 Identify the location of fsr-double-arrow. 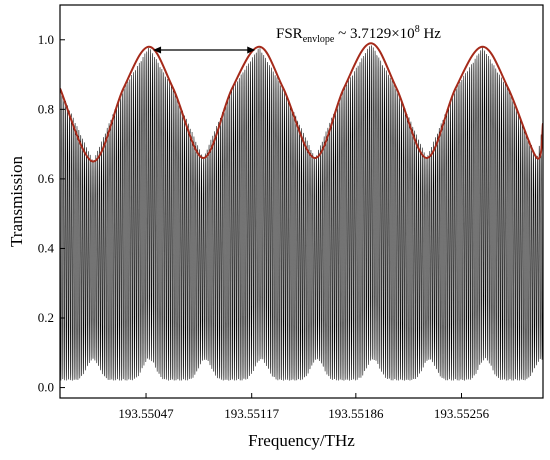
(204, 50).